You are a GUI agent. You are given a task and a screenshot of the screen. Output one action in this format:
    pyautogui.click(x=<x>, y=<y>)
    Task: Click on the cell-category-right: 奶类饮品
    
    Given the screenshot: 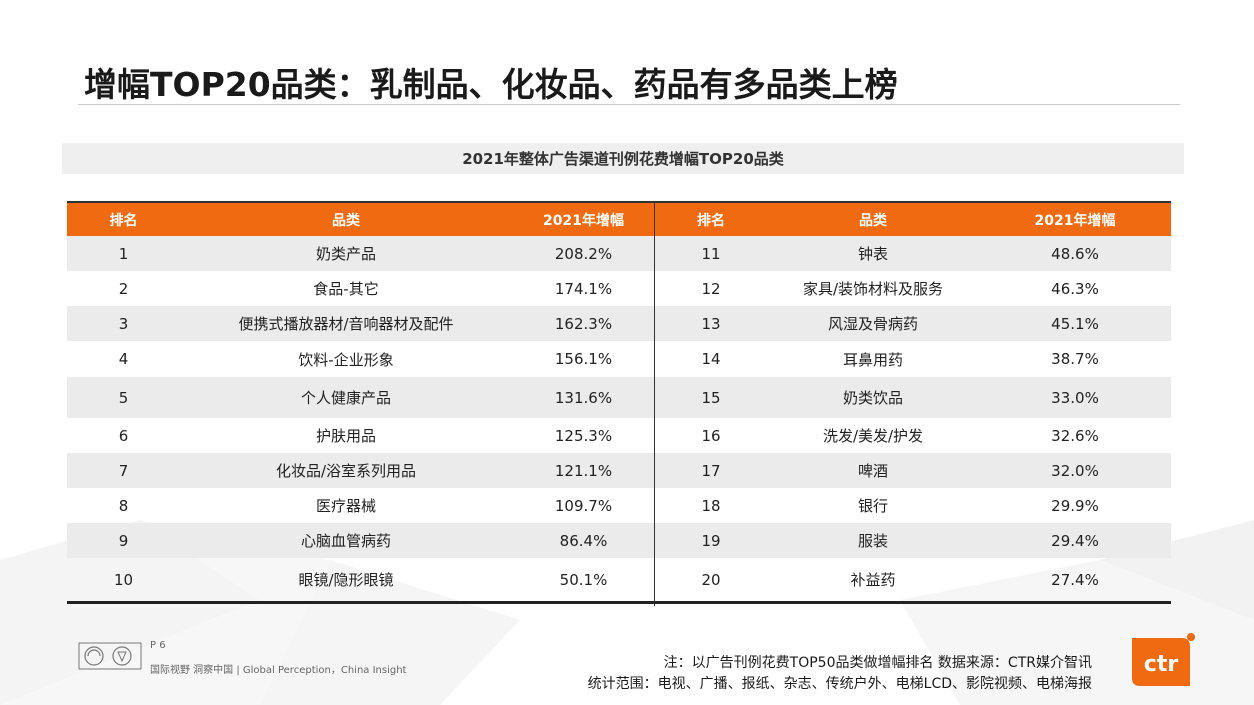 What is the action you would take?
    pyautogui.click(x=872, y=398)
    